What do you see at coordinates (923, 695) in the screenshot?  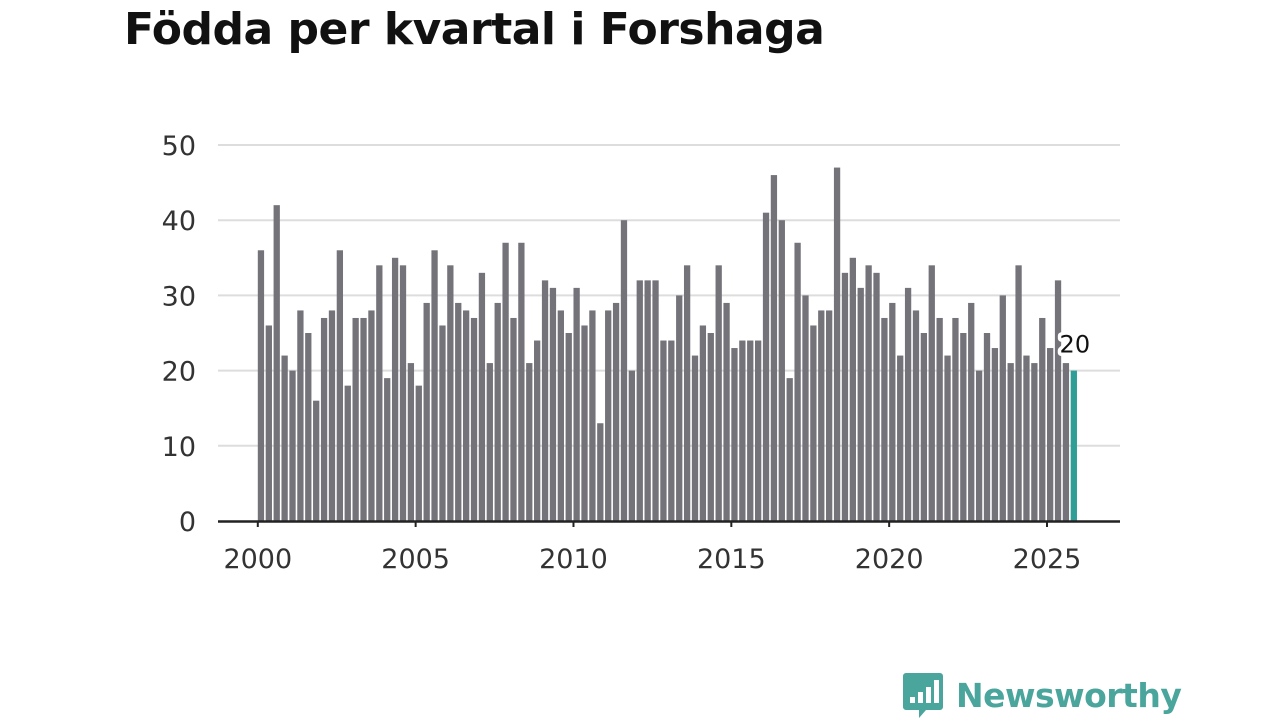 I see `newsworthy-logo-icon` at bounding box center [923, 695].